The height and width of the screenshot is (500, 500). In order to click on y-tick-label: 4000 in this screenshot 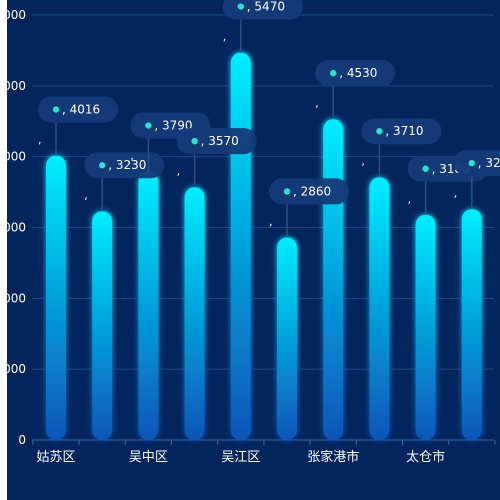, I will do `click(13, 157)`.